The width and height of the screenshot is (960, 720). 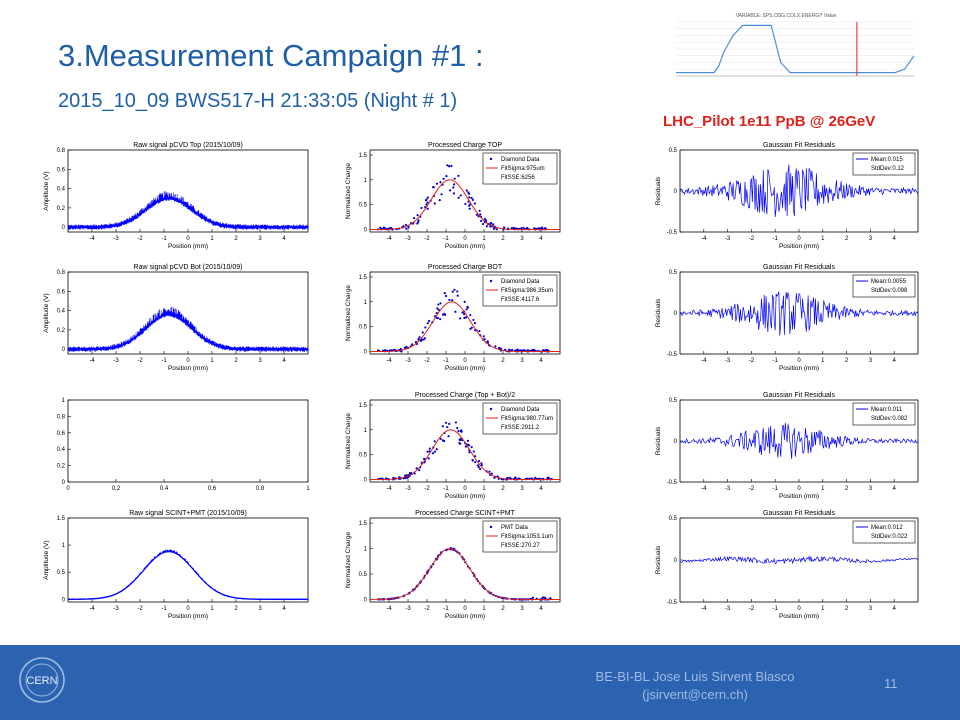 What do you see at coordinates (889, 419) in the screenshot?
I see `legend-entry: StdDev:0.082` at bounding box center [889, 419].